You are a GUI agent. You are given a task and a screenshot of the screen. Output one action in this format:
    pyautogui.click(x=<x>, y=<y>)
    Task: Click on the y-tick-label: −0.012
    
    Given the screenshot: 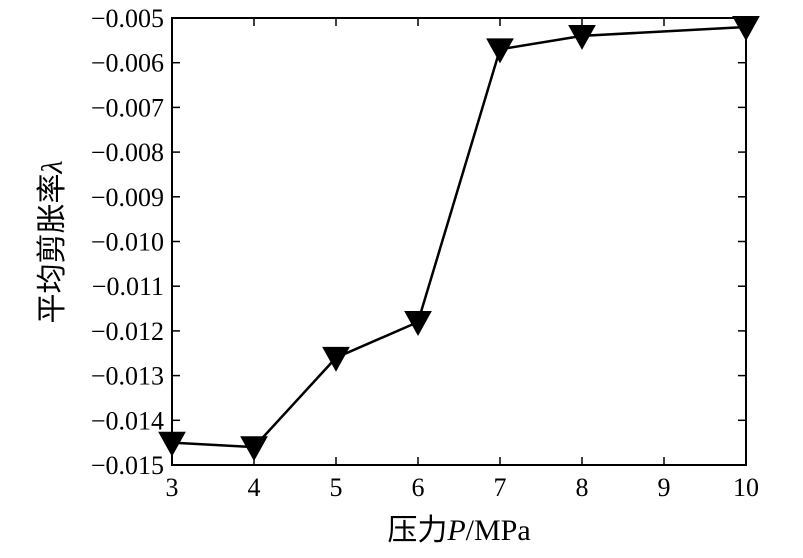 What is the action you would take?
    pyautogui.click(x=127, y=331)
    